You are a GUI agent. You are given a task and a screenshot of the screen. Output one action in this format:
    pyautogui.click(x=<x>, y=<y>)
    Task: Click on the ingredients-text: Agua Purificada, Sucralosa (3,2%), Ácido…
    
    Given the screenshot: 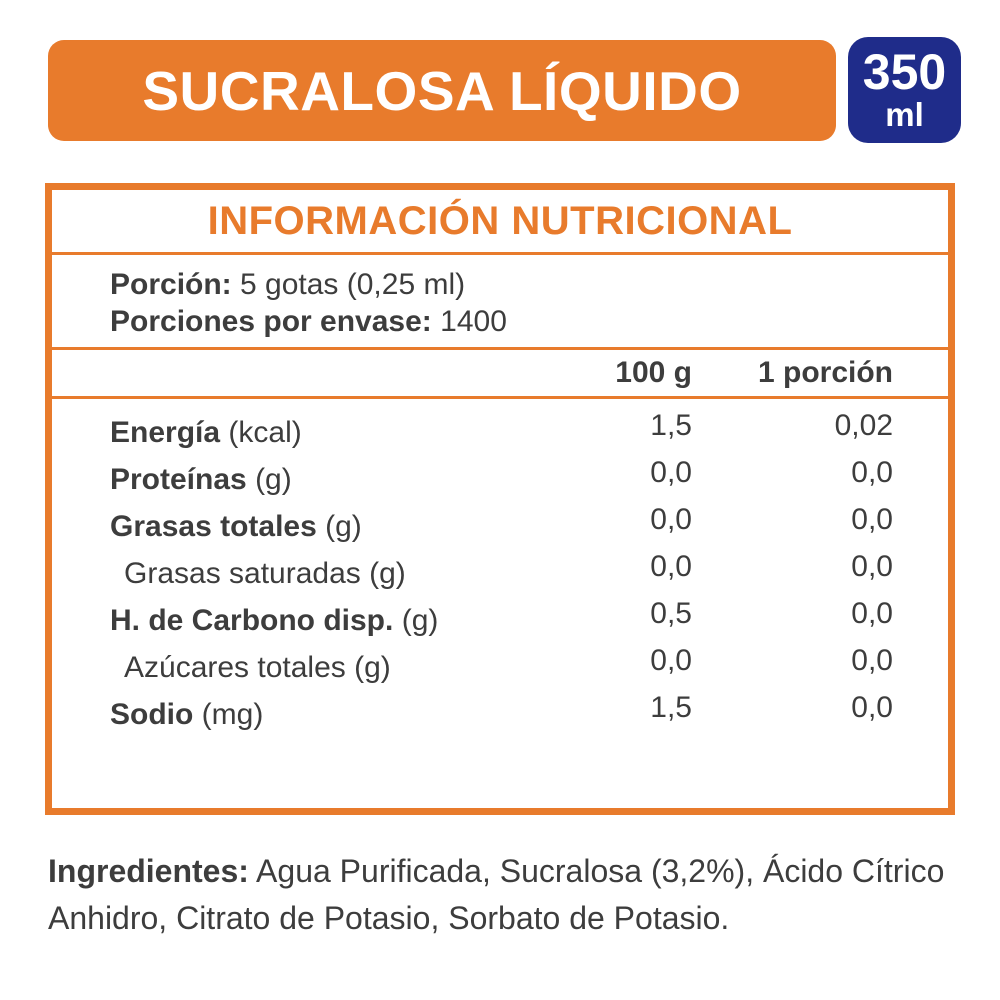 What is the action you would take?
    pyautogui.click(x=496, y=894)
    